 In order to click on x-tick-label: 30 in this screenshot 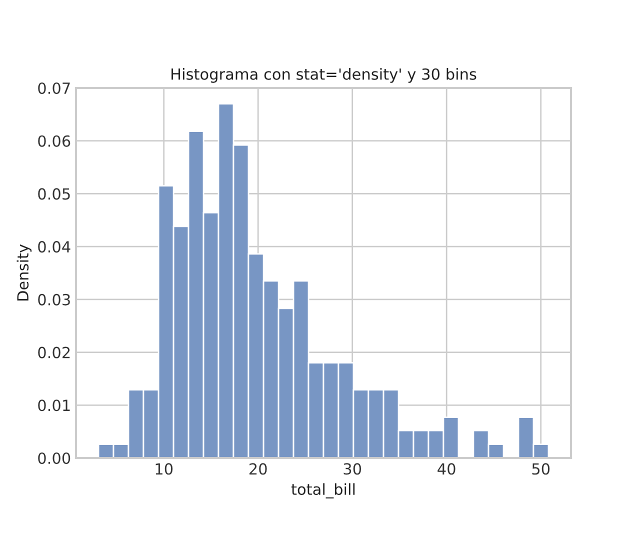, I will do `click(353, 469)`.